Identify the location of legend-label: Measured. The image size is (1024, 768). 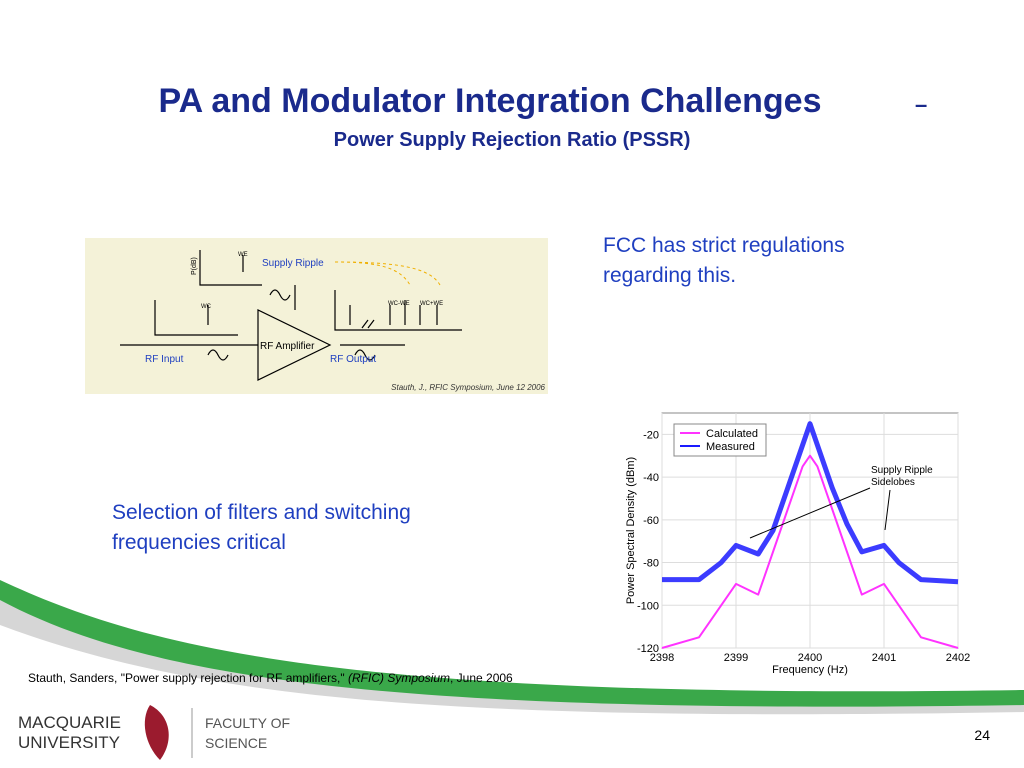
(730, 447).